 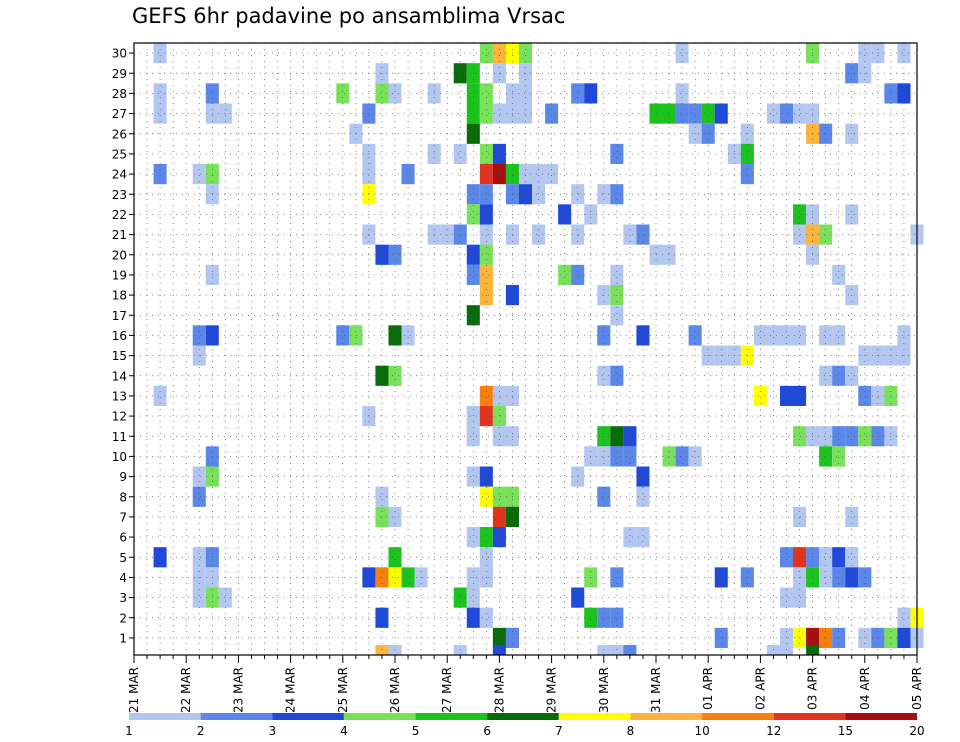 What do you see at coordinates (701, 731) in the screenshot?
I see `colorbar-label: 10` at bounding box center [701, 731].